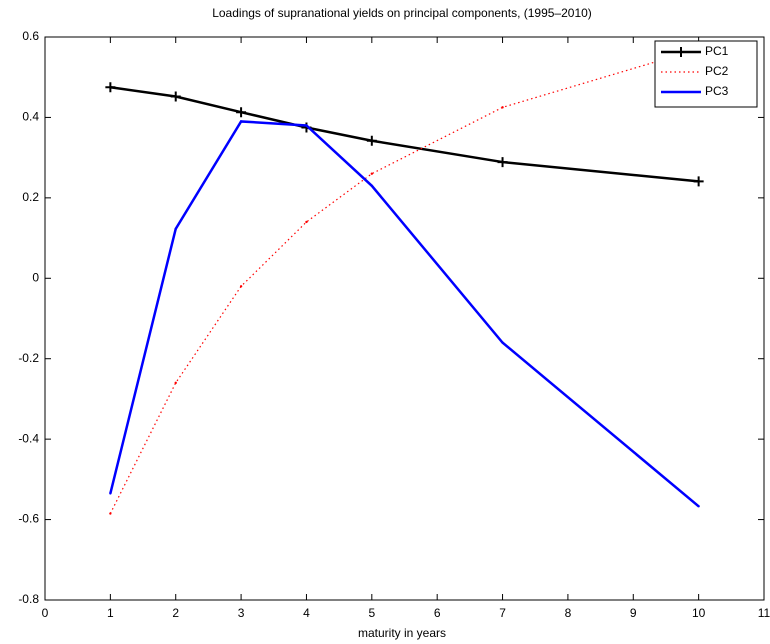 The width and height of the screenshot is (770, 644). What do you see at coordinates (437, 613) in the screenshot?
I see `x-tick-label: 6` at bounding box center [437, 613].